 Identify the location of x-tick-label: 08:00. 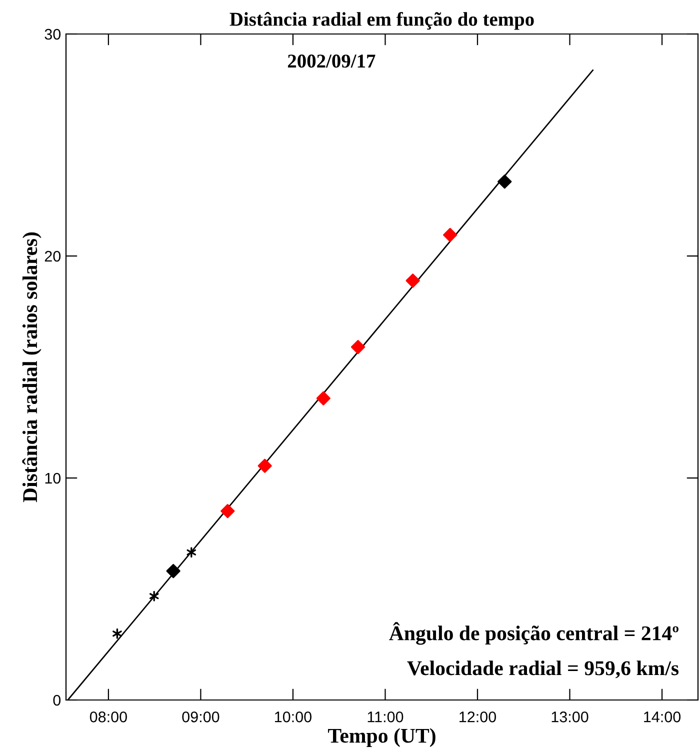
(108, 717).